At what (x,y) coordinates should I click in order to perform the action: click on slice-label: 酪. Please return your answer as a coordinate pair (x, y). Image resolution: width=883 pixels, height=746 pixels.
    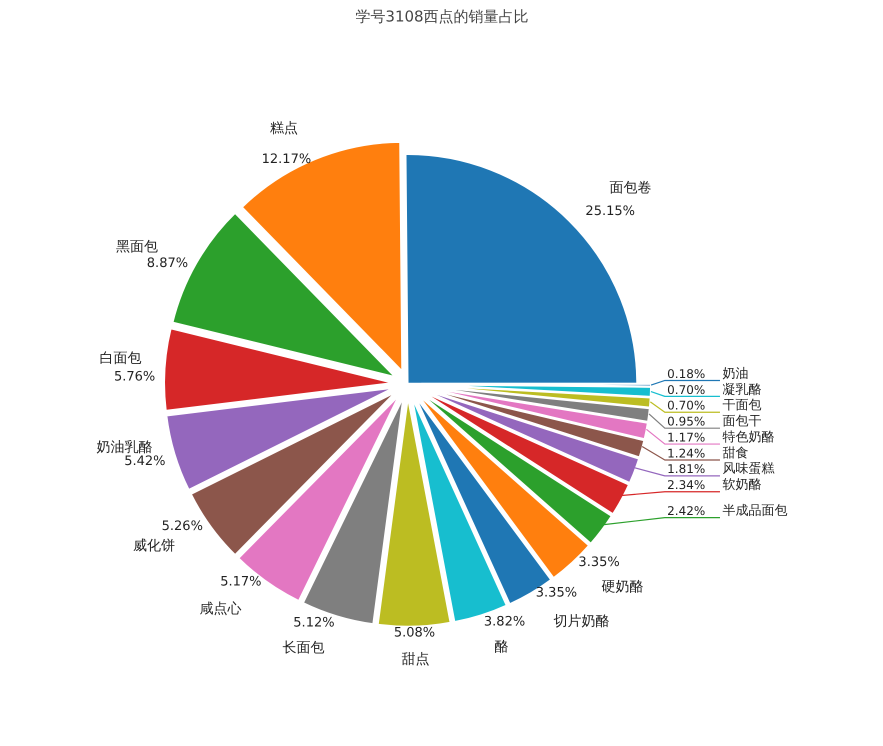
    Looking at the image, I should click on (501, 646).